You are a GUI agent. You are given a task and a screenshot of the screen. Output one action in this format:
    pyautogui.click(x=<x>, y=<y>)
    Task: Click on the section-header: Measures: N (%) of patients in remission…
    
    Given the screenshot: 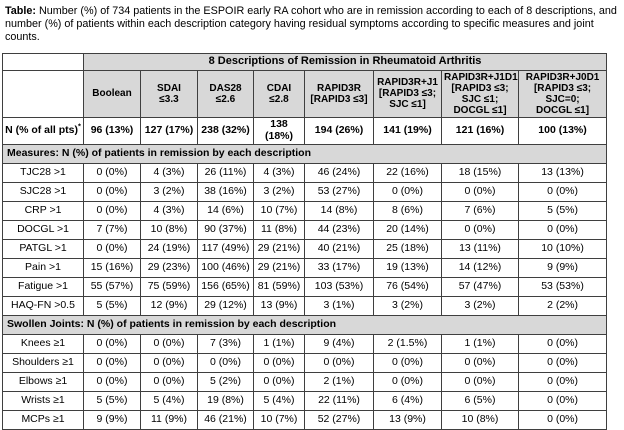 What is the action you would take?
    pyautogui.click(x=304, y=153)
    